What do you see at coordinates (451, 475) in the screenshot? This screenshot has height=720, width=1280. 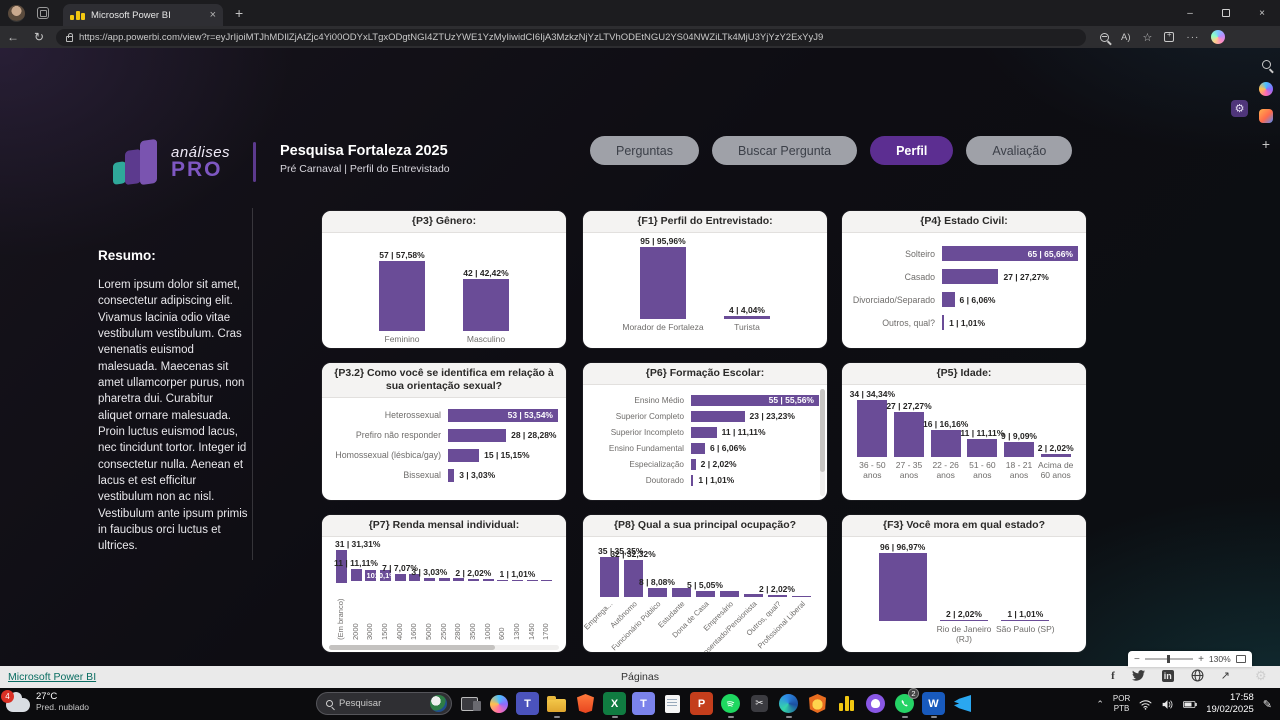 I see `bar-Bissexual` at bounding box center [451, 475].